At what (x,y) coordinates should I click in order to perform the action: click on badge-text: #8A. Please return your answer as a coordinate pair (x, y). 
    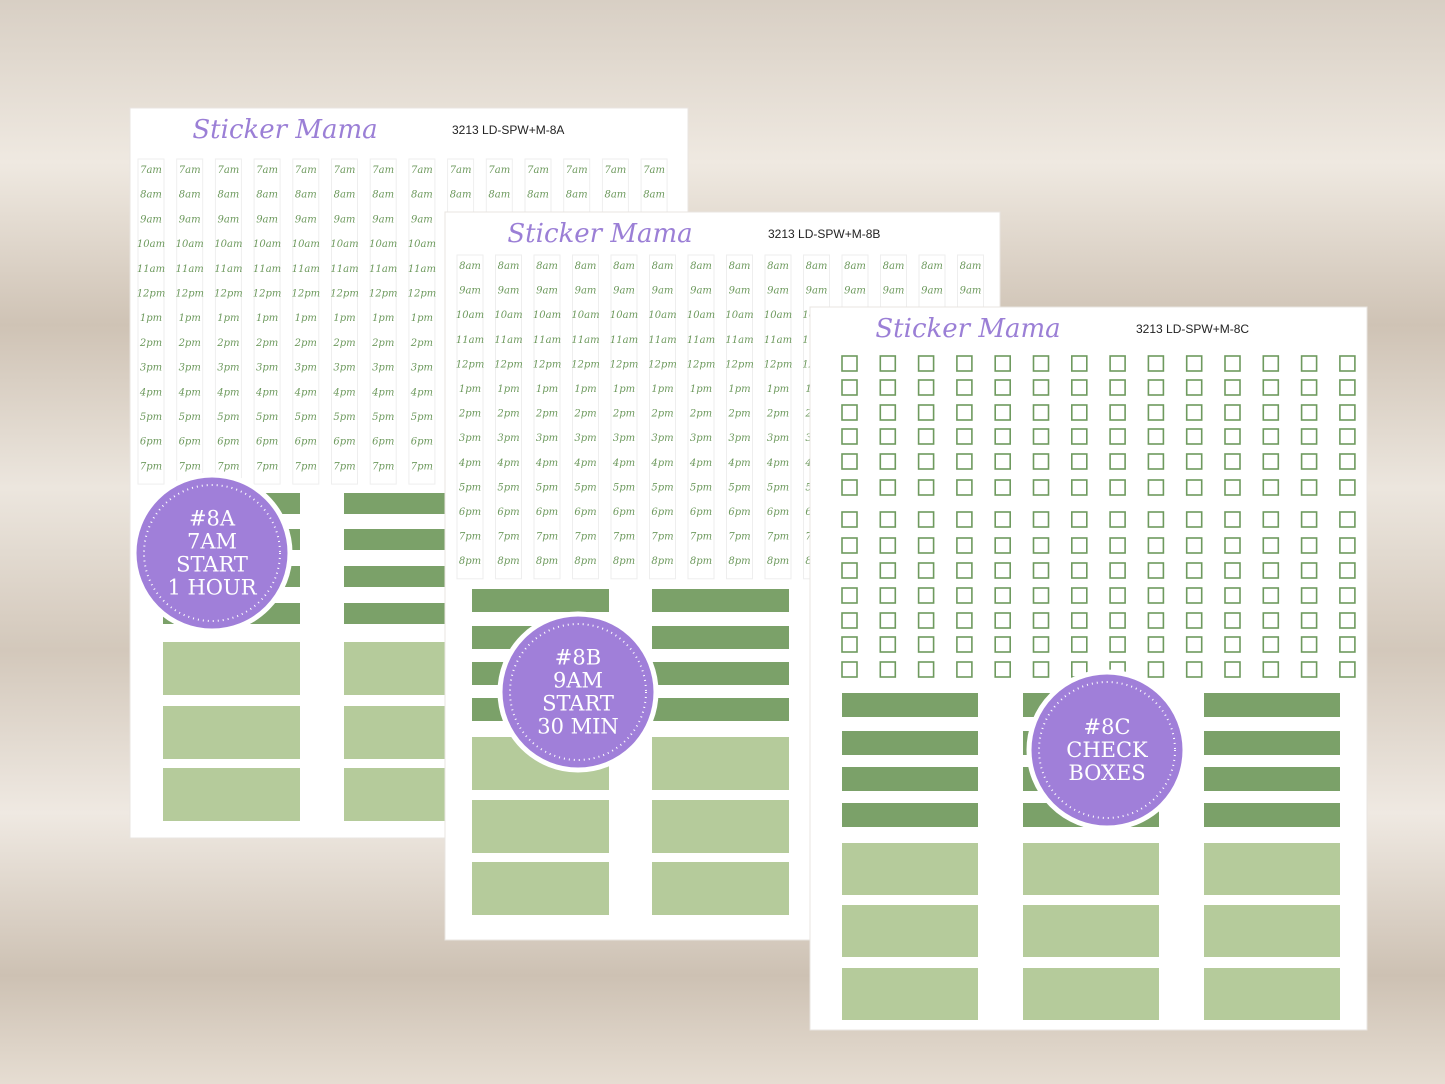
    Looking at the image, I should click on (212, 519).